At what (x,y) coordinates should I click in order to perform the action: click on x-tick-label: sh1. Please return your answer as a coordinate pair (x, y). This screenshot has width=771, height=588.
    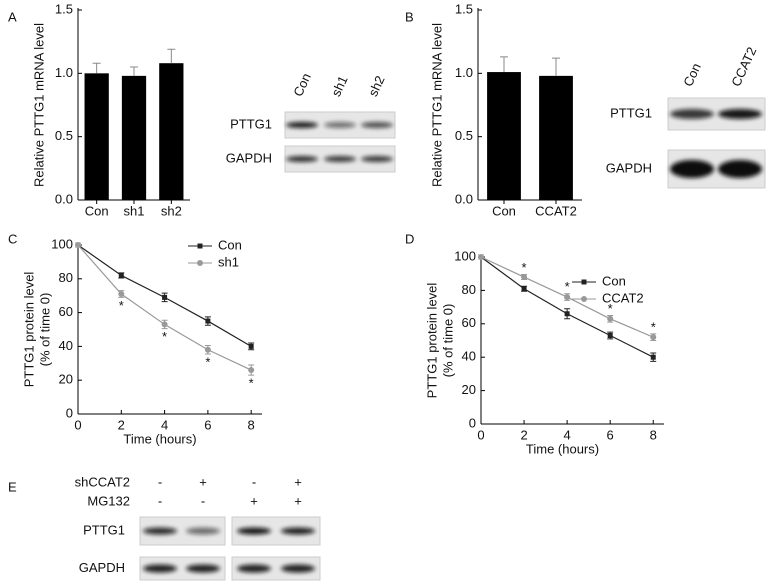
    Looking at the image, I should click on (134, 210).